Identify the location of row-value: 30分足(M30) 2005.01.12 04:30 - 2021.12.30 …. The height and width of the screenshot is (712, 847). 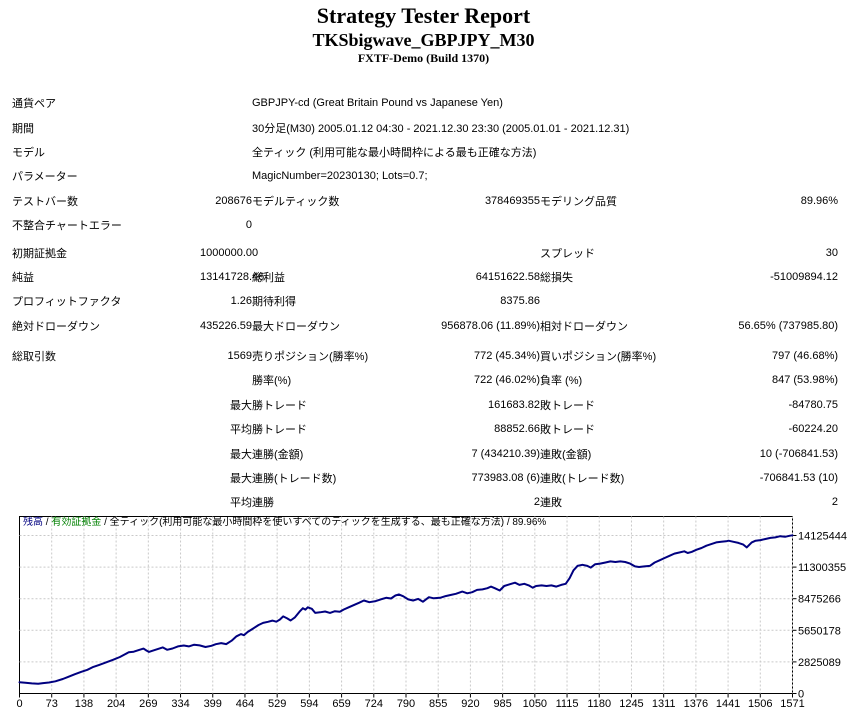
(441, 128).